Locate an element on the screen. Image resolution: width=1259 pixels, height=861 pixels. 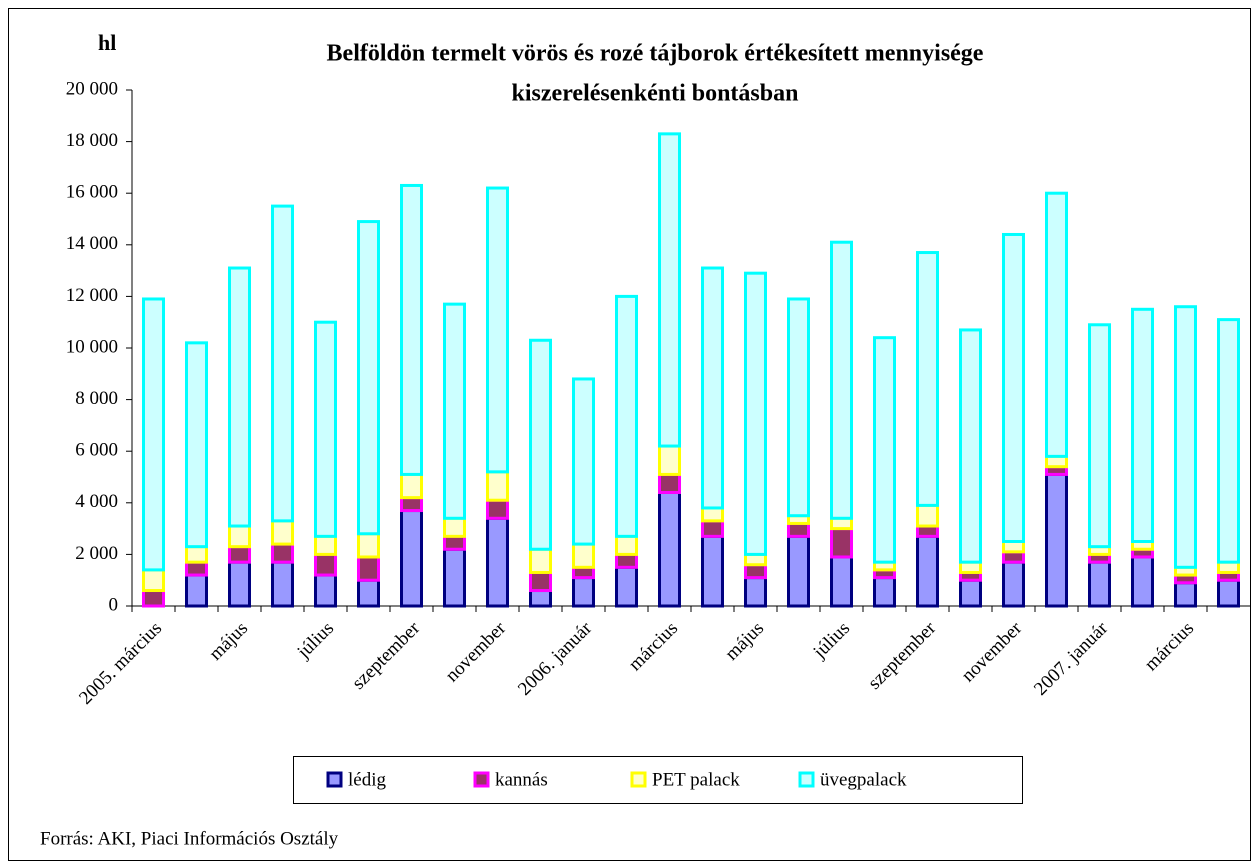
y-tick-label: 2 000 is located at coordinates (96, 553).